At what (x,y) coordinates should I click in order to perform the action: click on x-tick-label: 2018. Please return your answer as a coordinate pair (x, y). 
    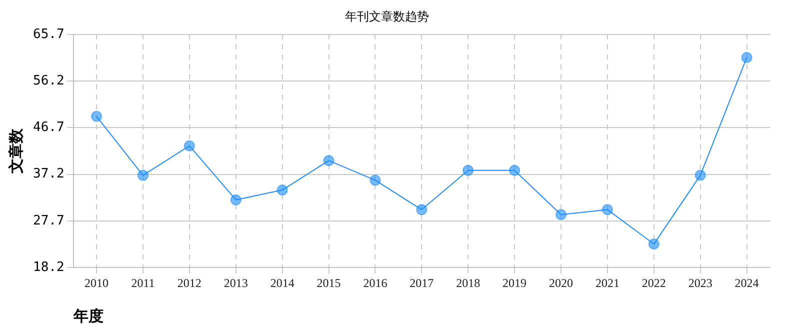
    Looking at the image, I should click on (468, 283).